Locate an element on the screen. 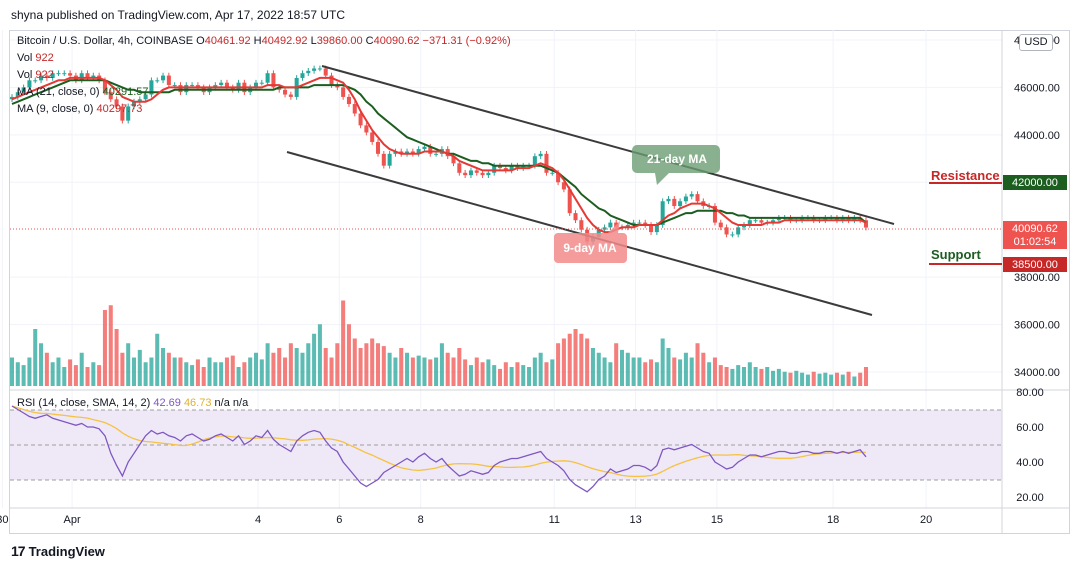  svg-text: 42000.00 is located at coordinates (1035, 183).